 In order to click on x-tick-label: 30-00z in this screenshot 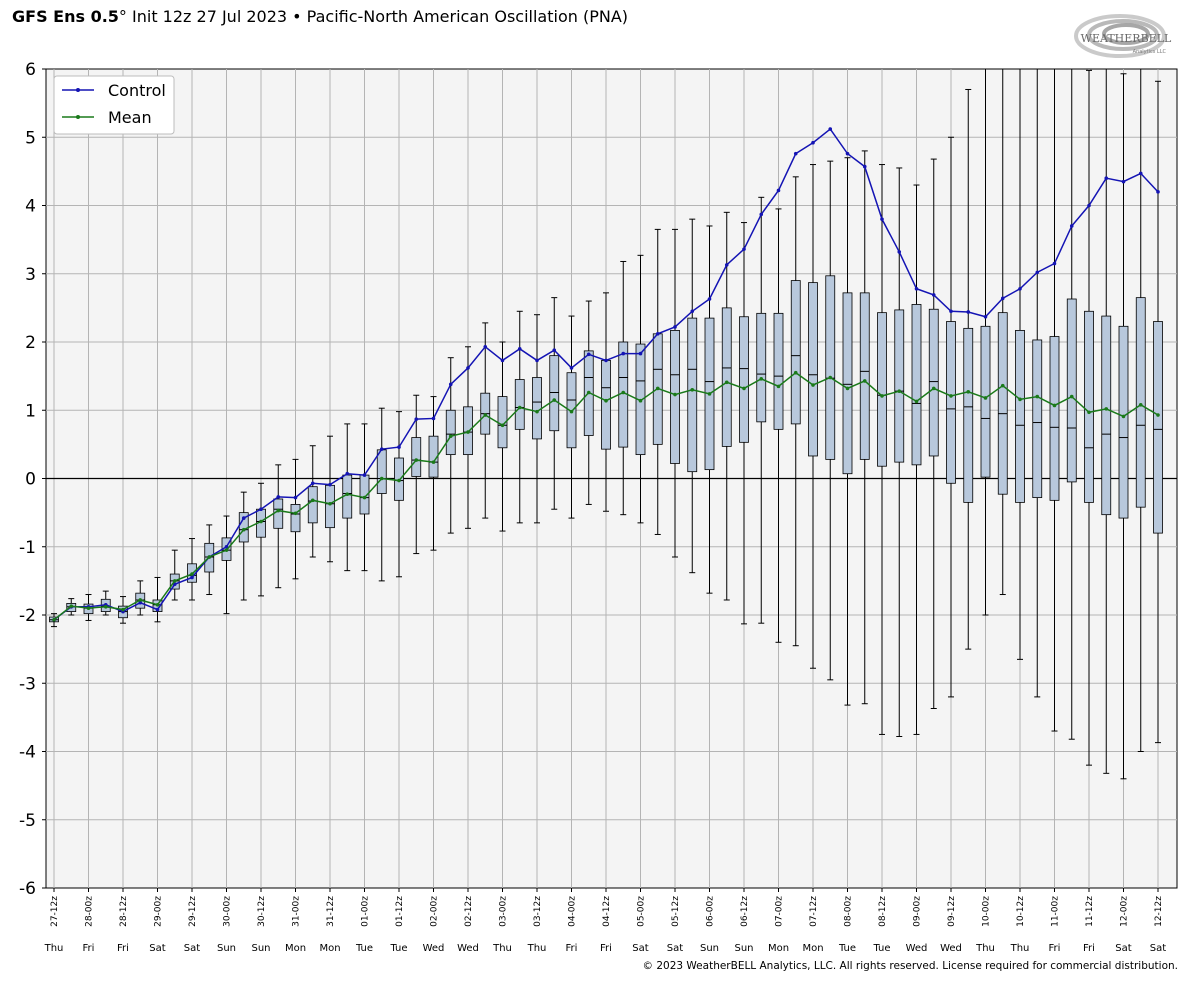, I will do `click(228, 911)`.